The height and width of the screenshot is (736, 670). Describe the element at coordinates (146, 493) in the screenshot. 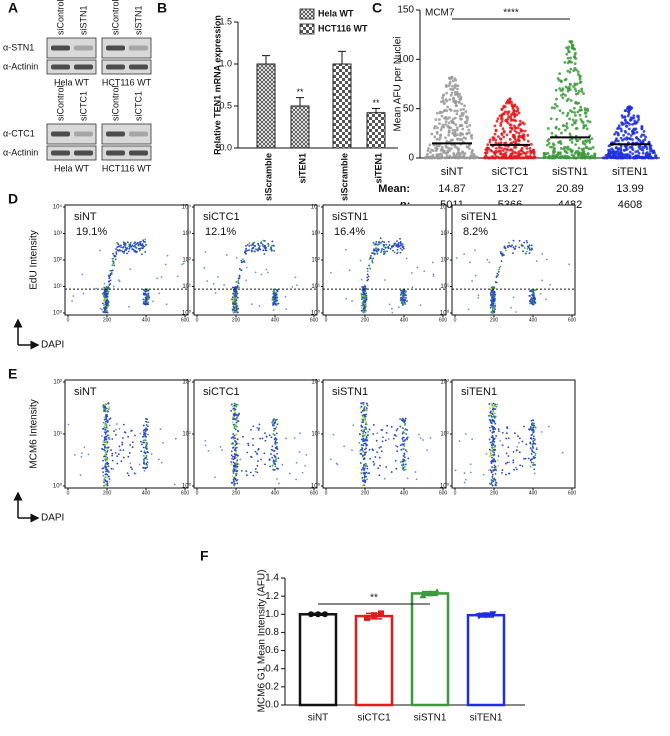

I see `x-tick-label: 400` at that location.